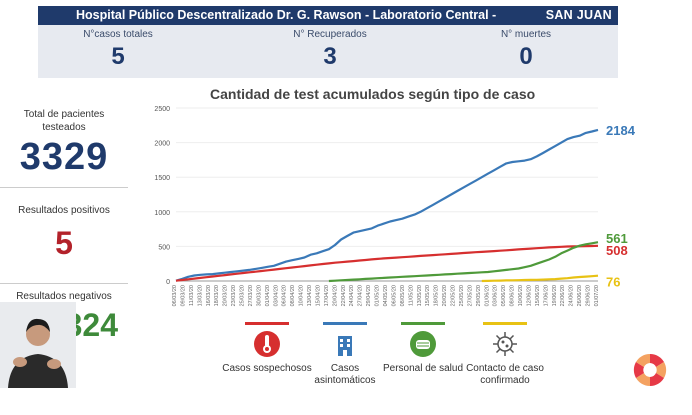 The width and height of the screenshot is (692, 415). Describe the element at coordinates (64, 296) in the screenshot. I see `negative-results-label: Resultados negativos` at that location.